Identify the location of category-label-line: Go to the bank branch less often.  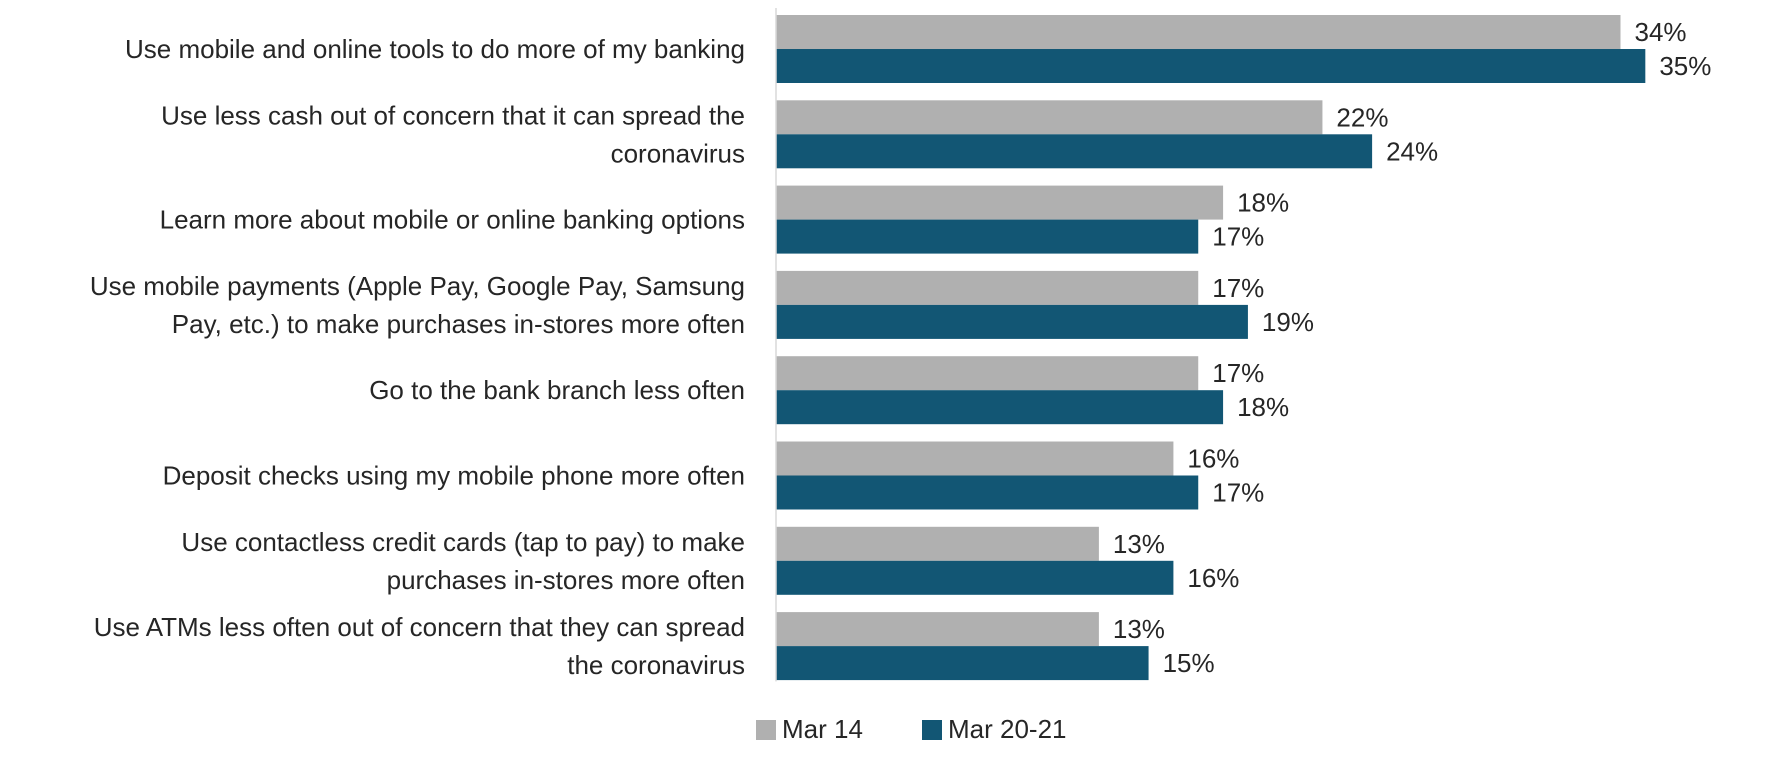
(557, 390).